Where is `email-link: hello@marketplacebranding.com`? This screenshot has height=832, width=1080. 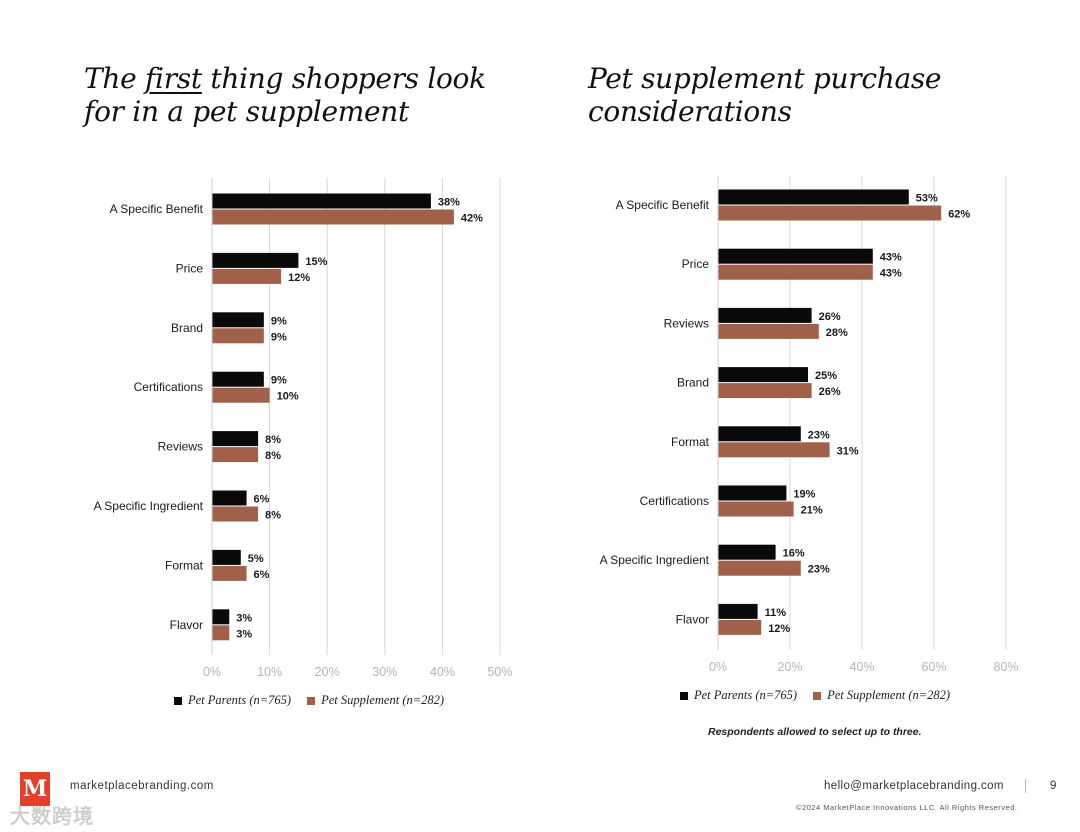
email-link: hello@marketplacebranding.com is located at coordinates (914, 786).